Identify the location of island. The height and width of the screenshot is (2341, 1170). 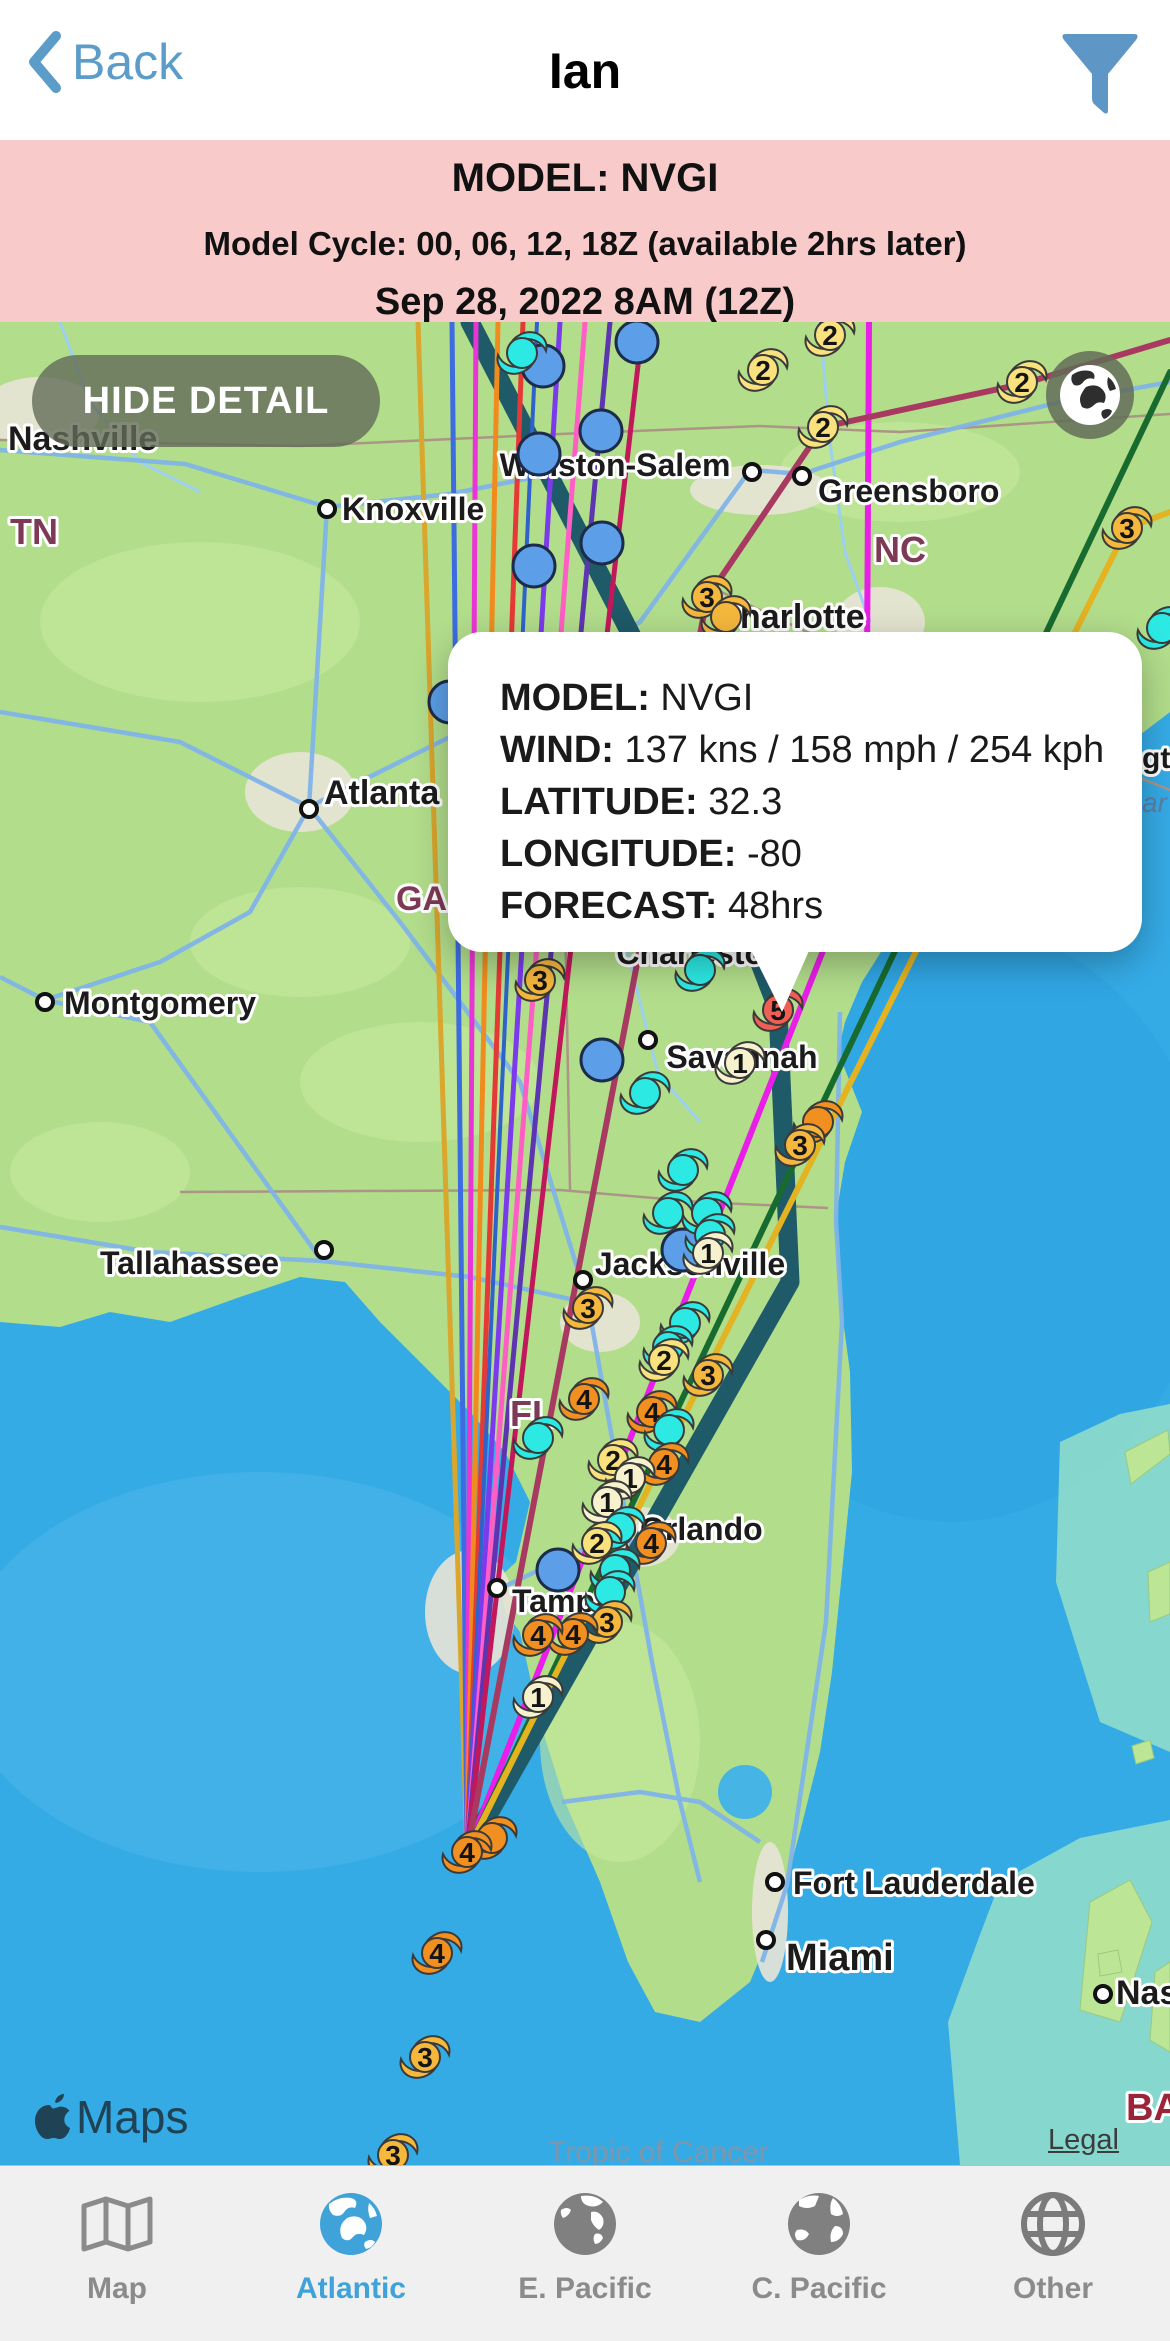
(1159, 2007).